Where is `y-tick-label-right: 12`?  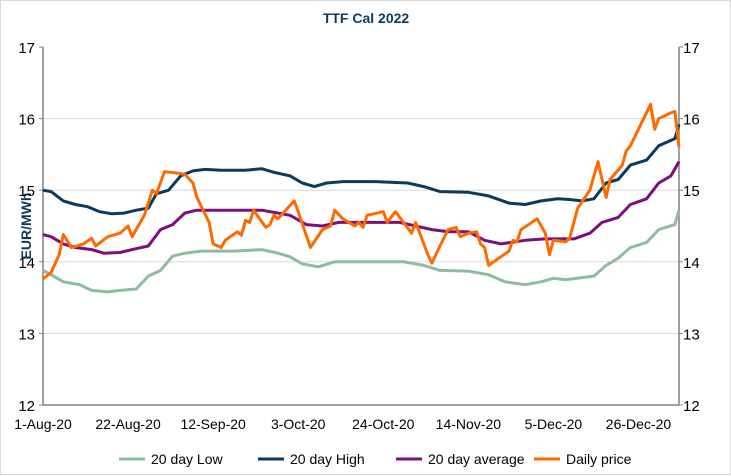 y-tick-label-right: 12 is located at coordinates (691, 406).